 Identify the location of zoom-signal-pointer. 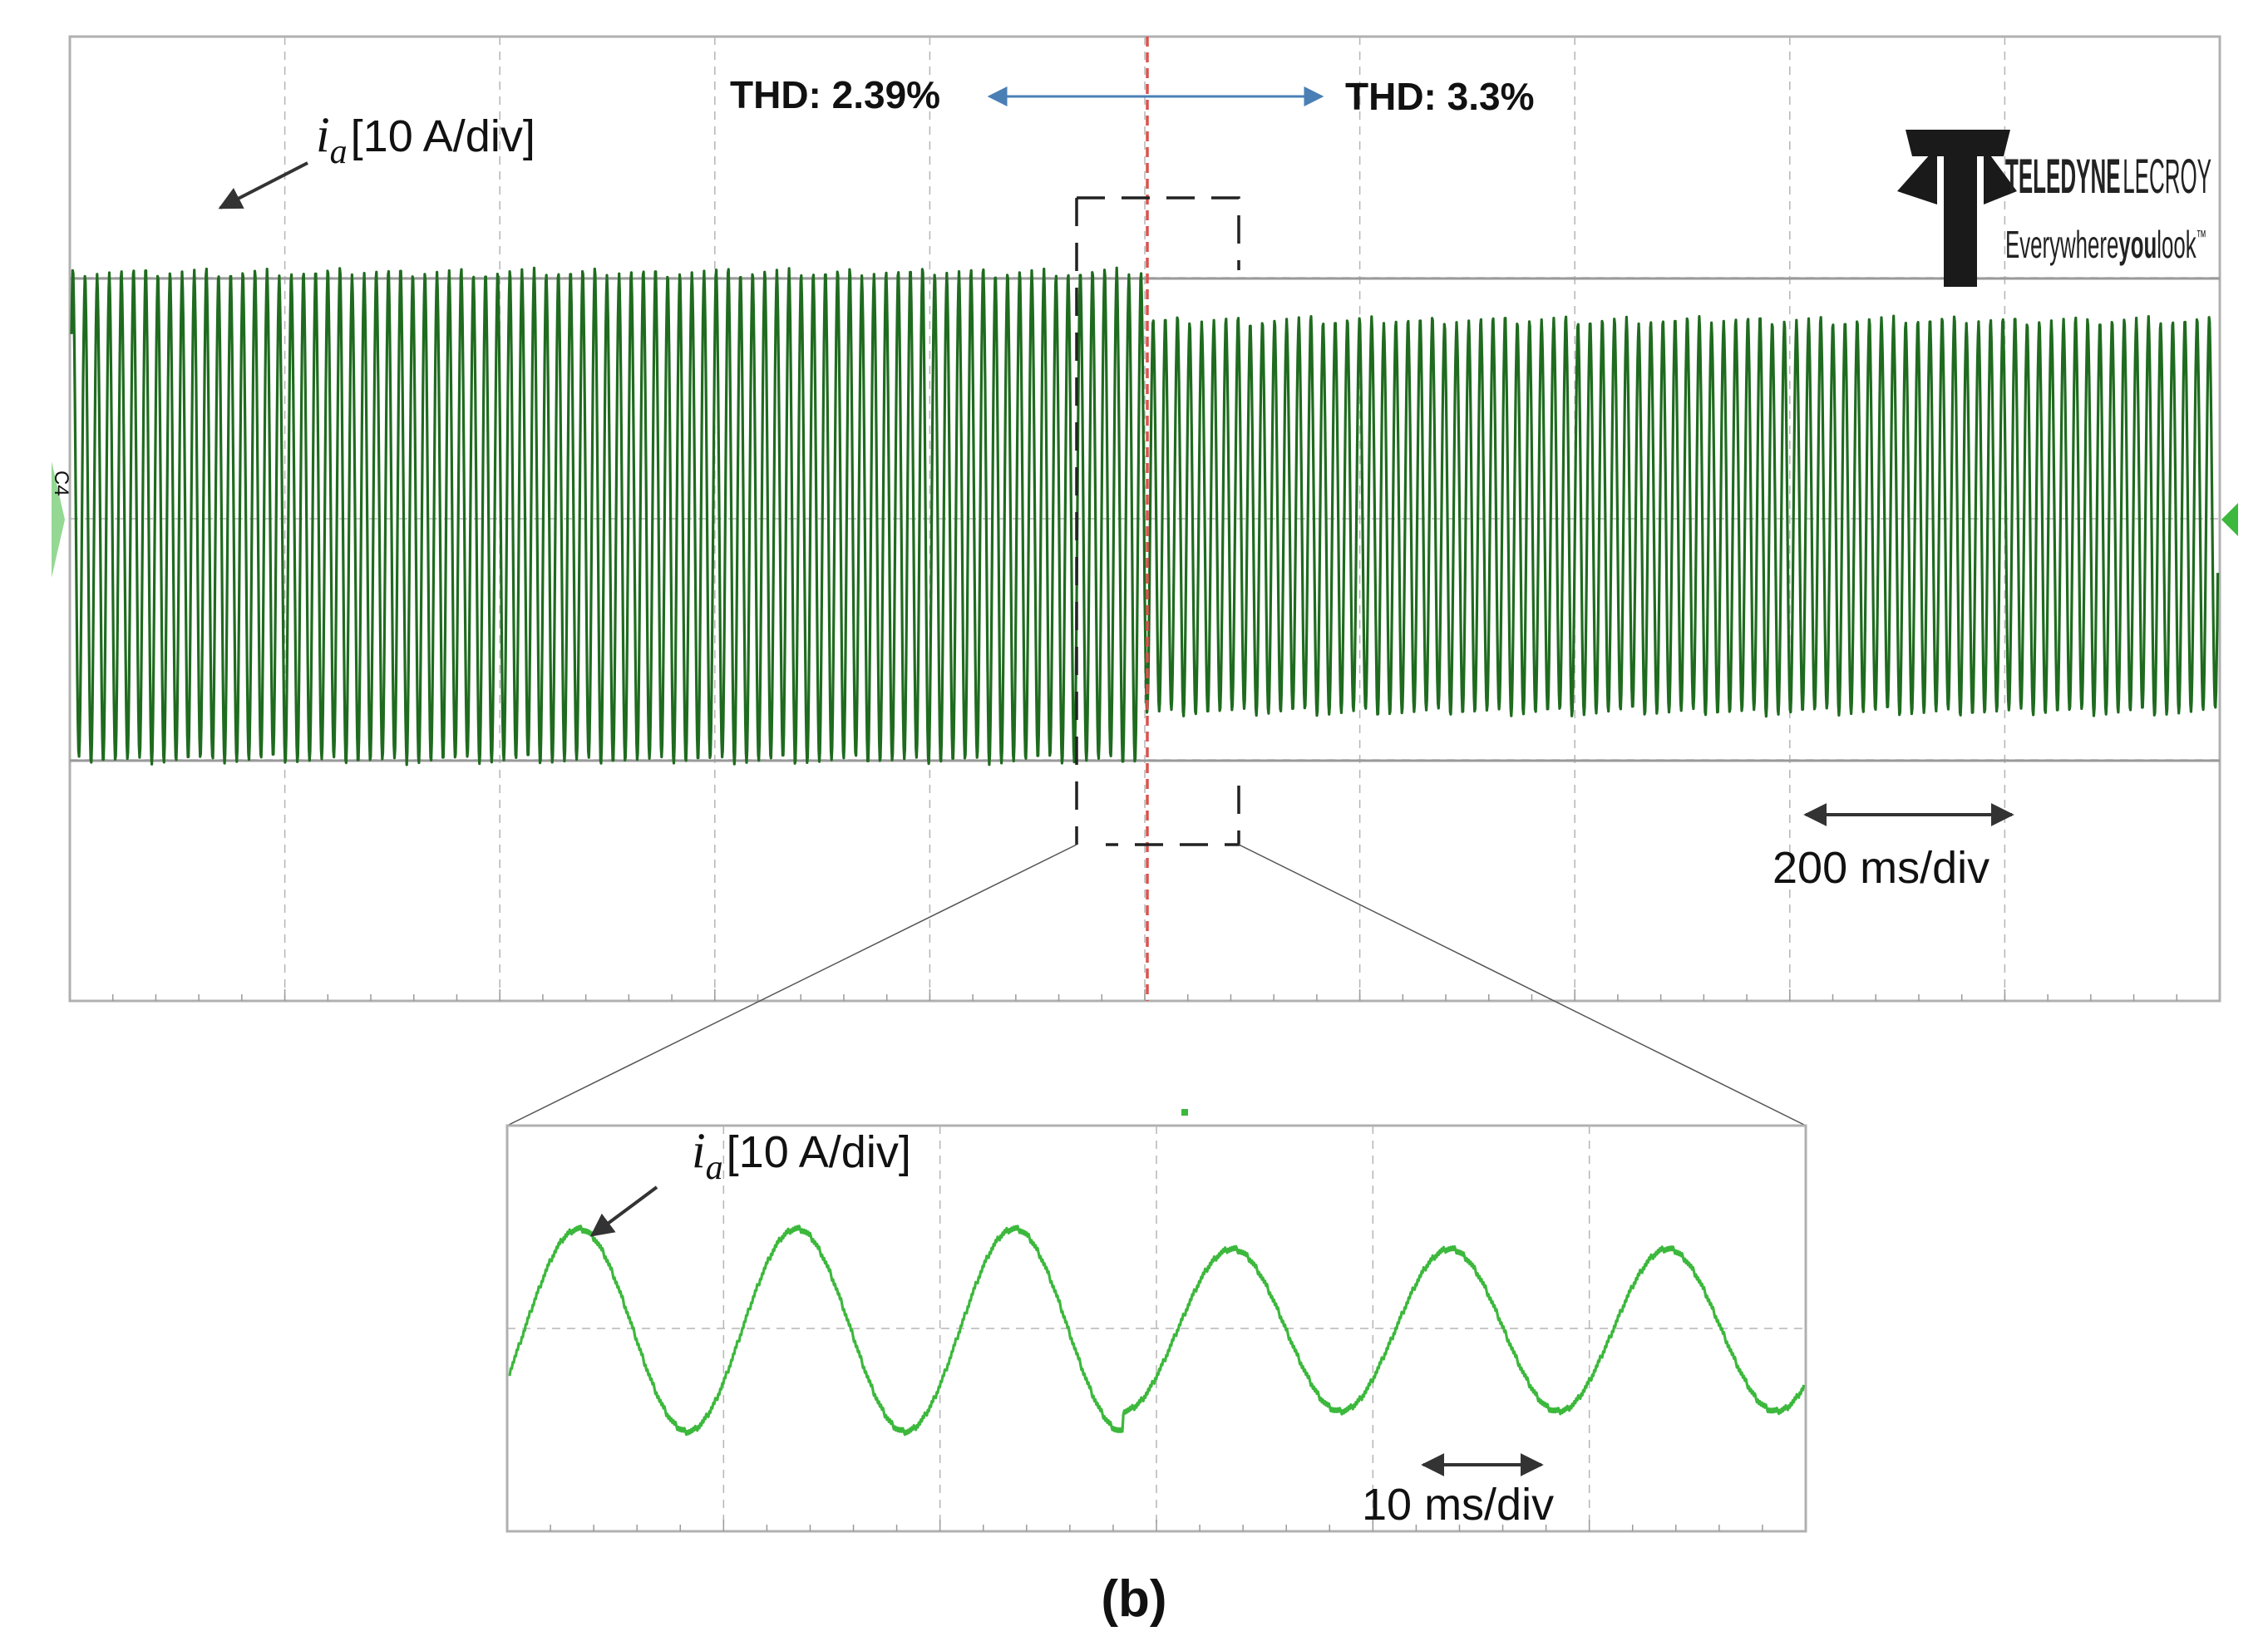
(623, 1211).